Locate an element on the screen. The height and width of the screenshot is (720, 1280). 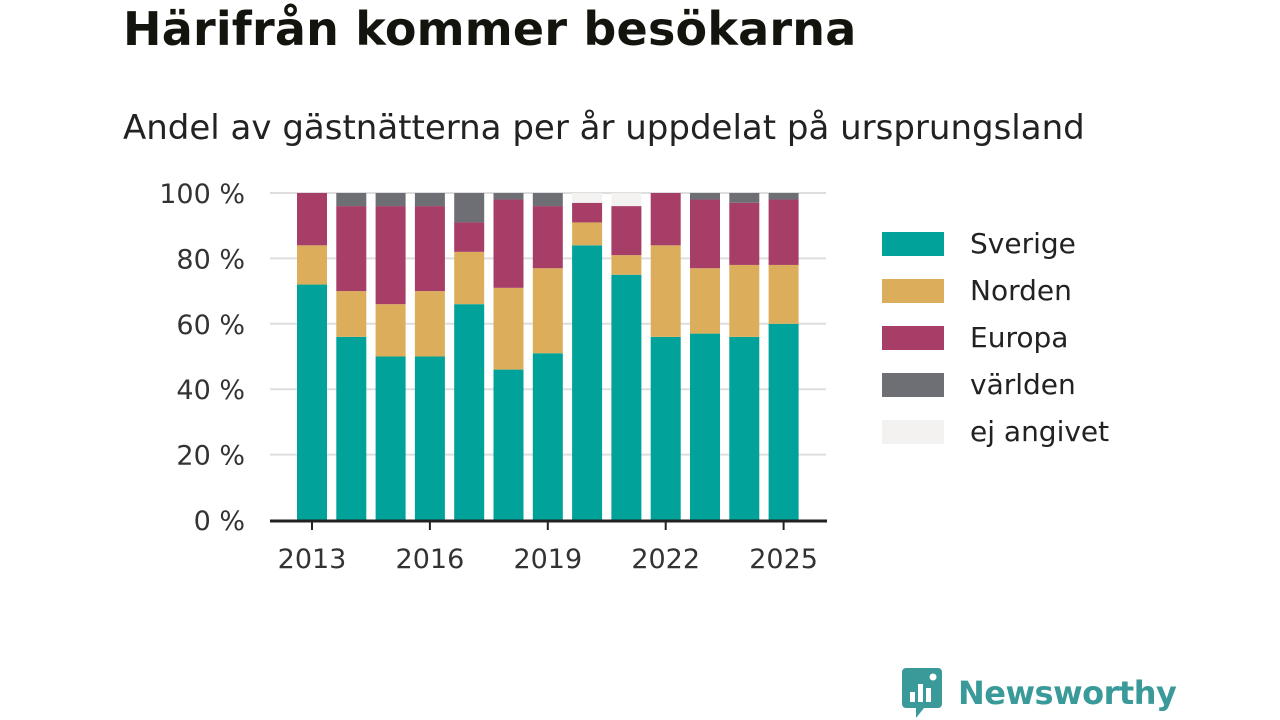
bar-segment-sverige-2022 is located at coordinates (665, 428).